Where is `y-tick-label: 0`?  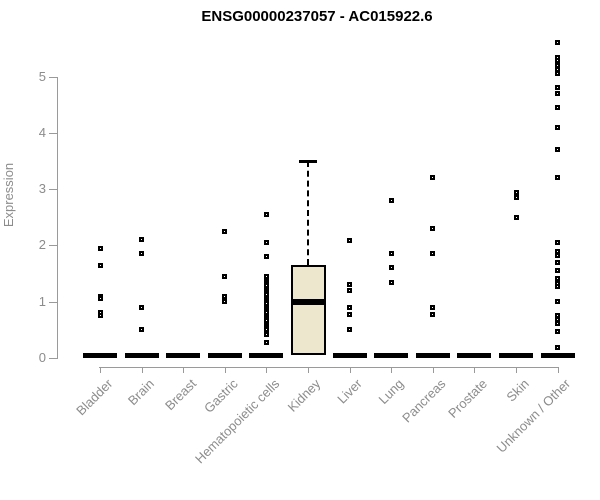 y-tick-label: 0 is located at coordinates (42, 357).